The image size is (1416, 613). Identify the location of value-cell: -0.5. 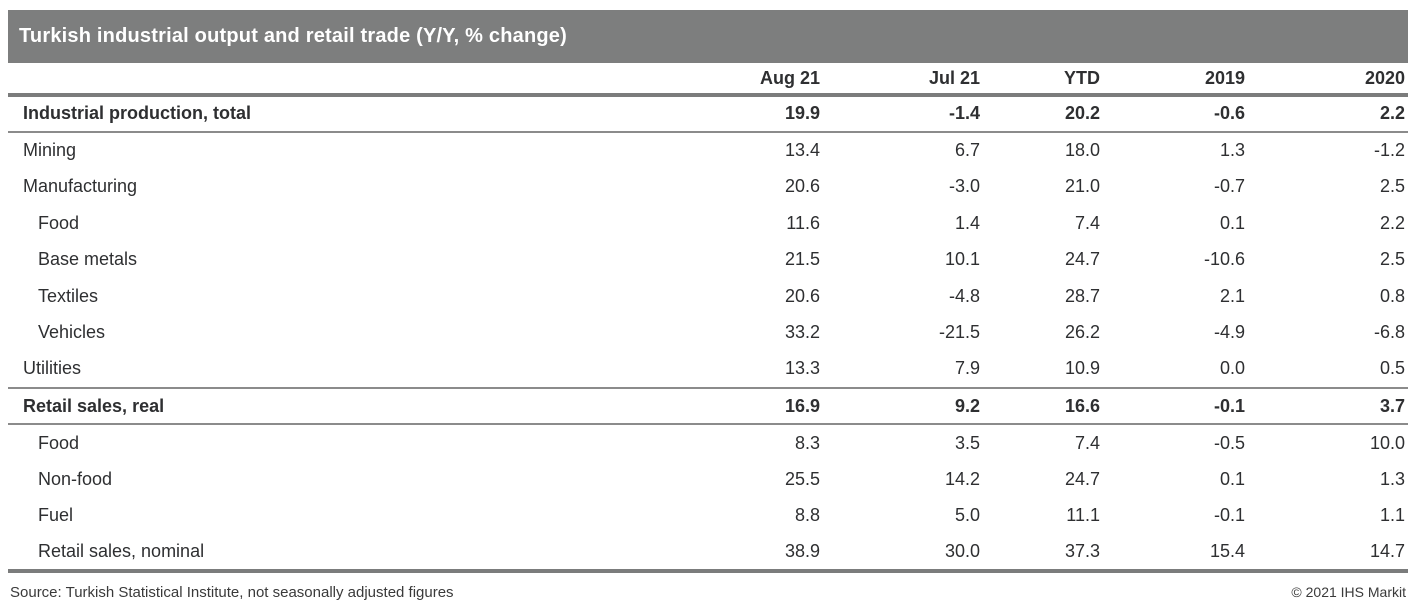
(1229, 442).